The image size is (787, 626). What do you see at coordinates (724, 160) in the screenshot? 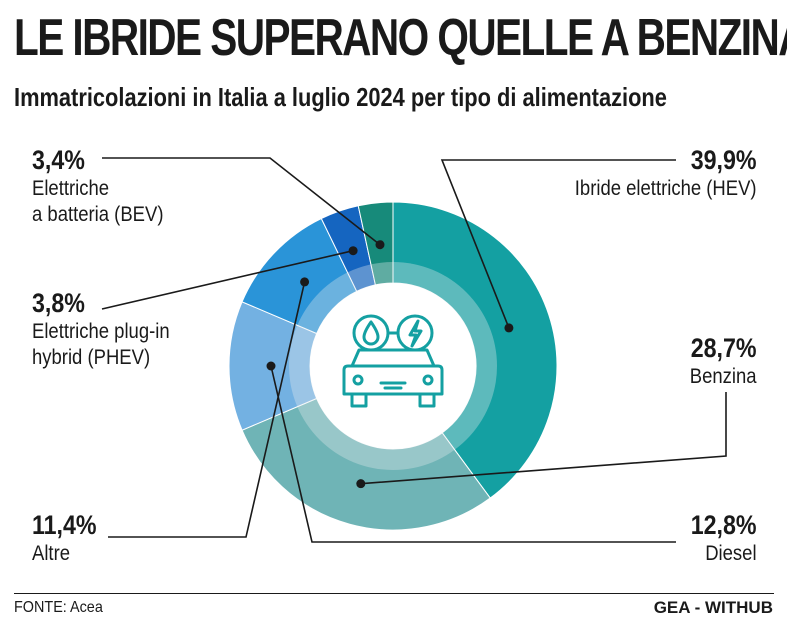
I see `label-value: 39,9%` at bounding box center [724, 160].